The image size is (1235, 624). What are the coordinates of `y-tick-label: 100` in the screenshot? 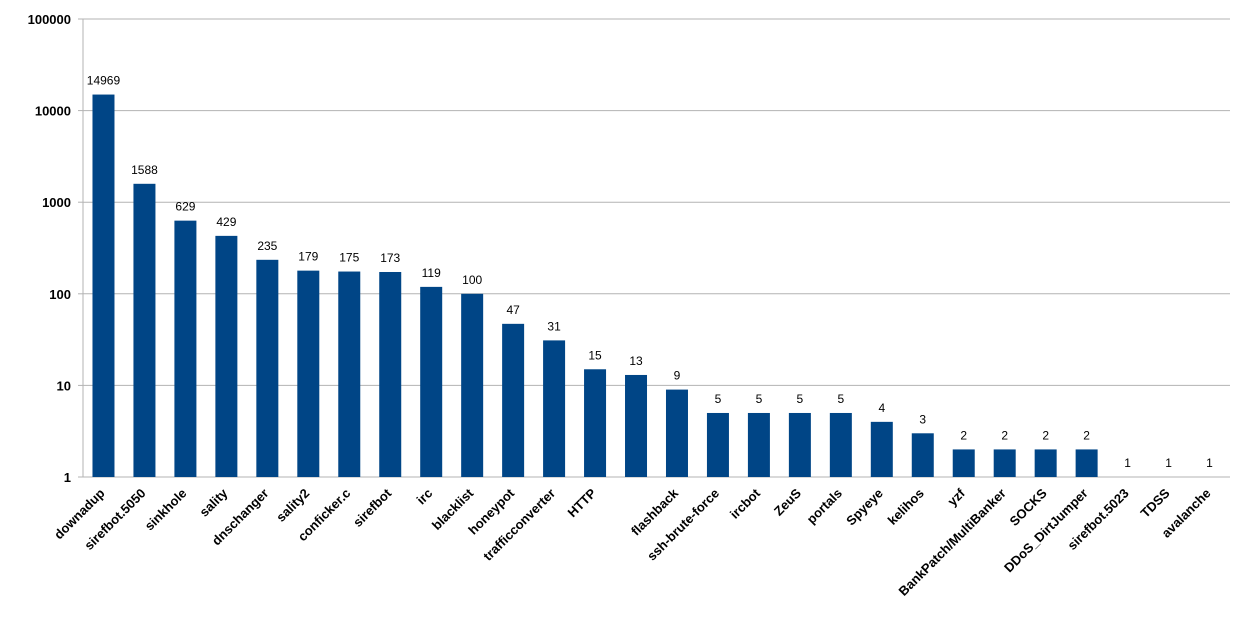 It's located at (60, 294).